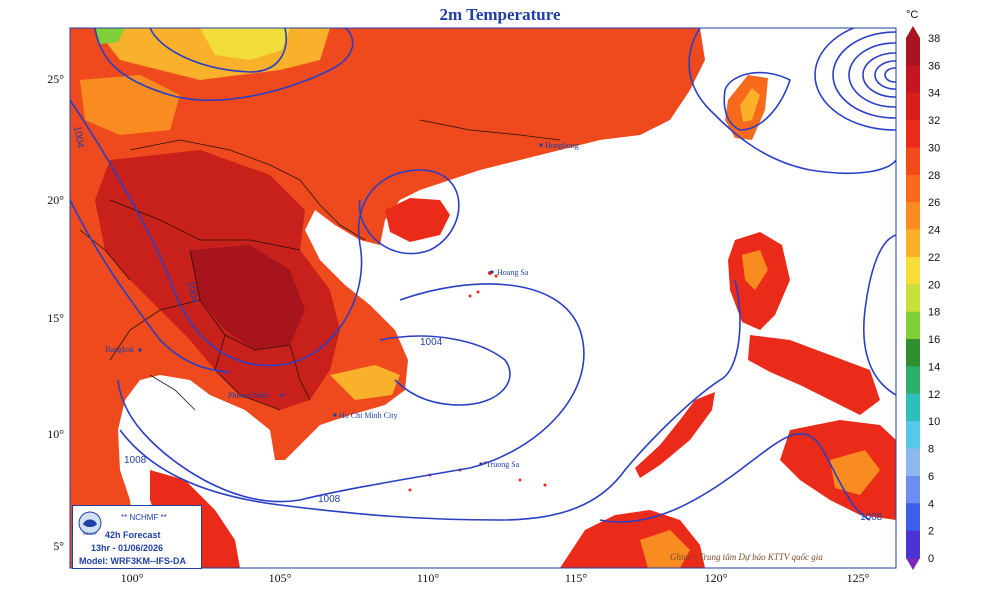 This screenshot has height=600, width=1000. I want to click on colorbar-tick-label: 14, so click(934, 367).